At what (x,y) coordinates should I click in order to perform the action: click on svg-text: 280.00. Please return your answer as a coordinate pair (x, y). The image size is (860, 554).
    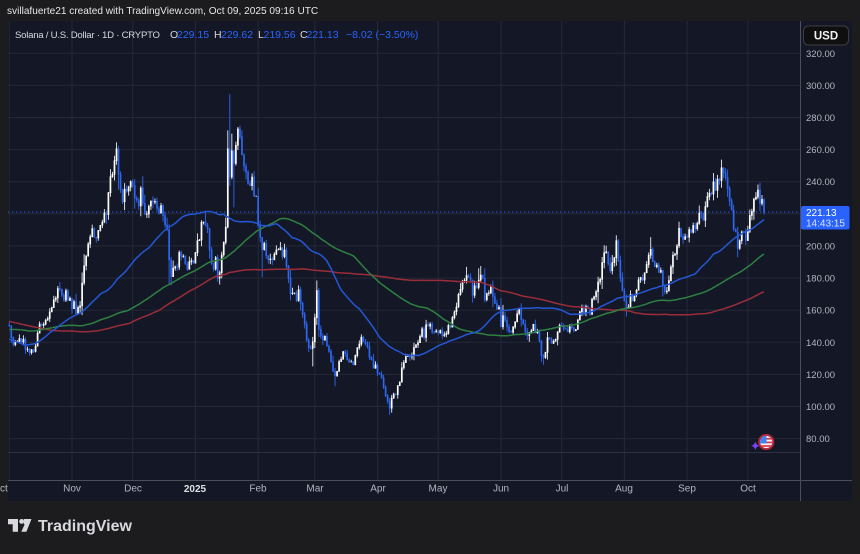
    Looking at the image, I should click on (820, 118).